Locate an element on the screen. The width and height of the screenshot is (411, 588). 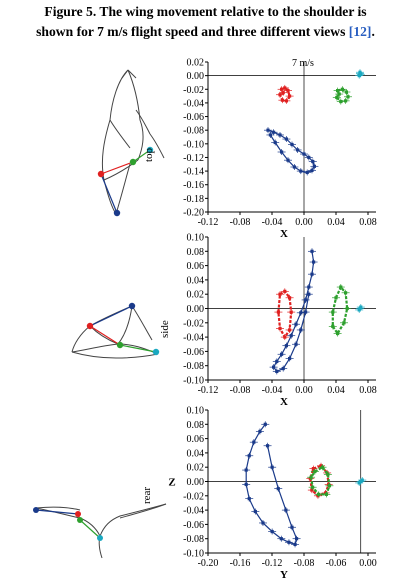
x-tick-label: -0.16 is located at coordinates (240, 563).